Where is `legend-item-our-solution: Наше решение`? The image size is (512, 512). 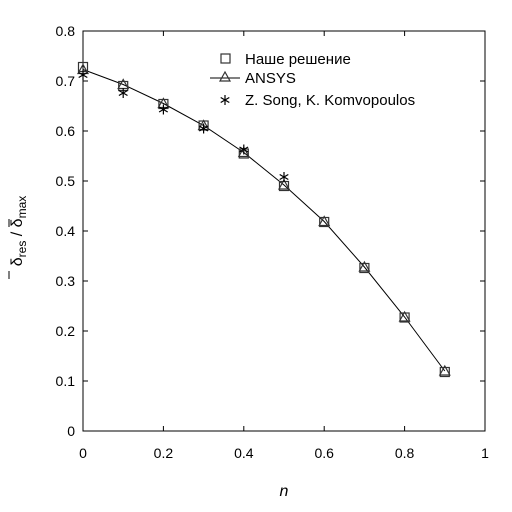
legend-item-our-solution: Наше решение is located at coordinates (285, 59).